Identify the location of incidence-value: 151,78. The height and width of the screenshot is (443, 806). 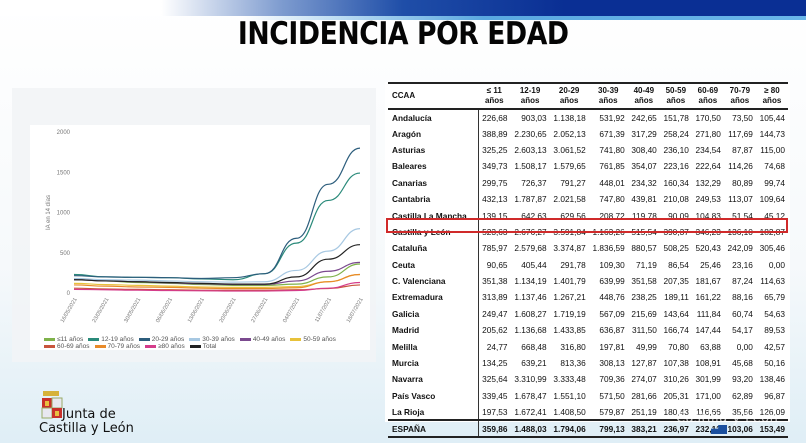
(676, 117).